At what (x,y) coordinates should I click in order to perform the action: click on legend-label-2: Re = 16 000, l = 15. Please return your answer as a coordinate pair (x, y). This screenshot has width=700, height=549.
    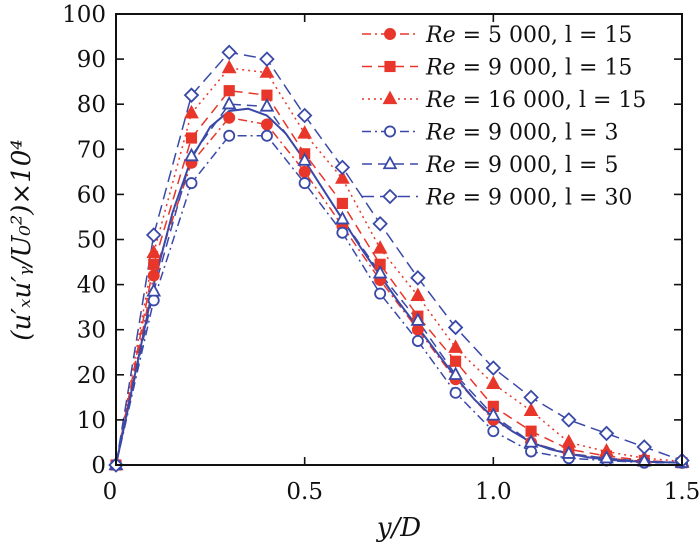
    Looking at the image, I should click on (535, 100).